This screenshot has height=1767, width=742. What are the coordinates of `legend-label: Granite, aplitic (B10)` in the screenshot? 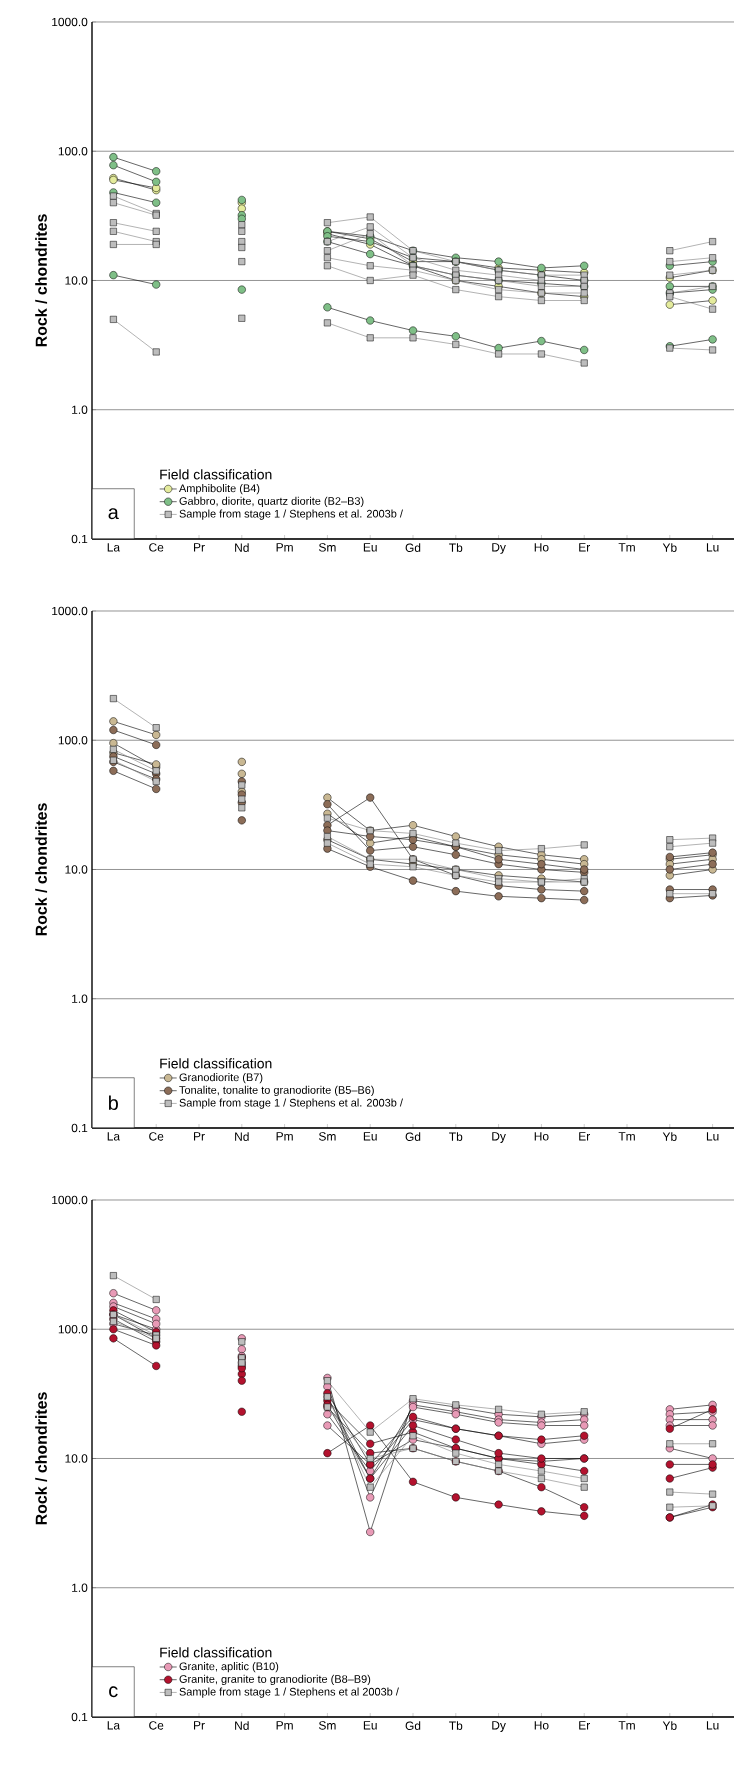 It's located at (229, 1667).